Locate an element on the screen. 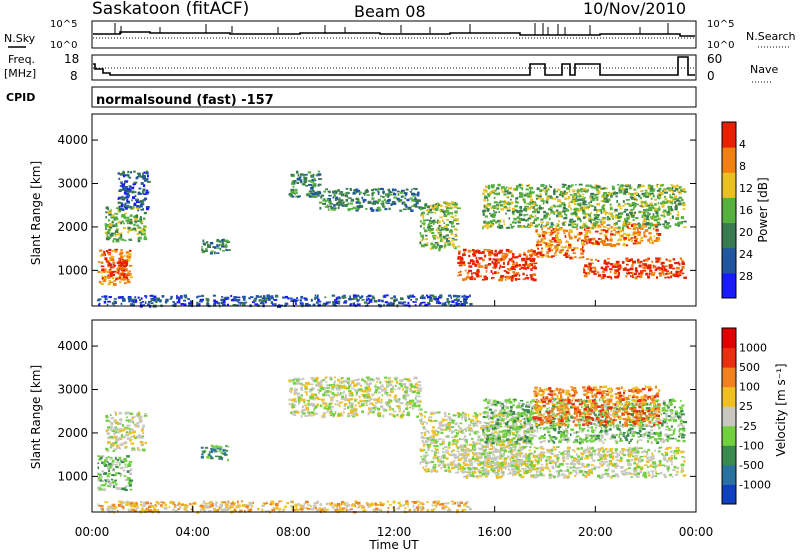 The image size is (800, 554). power-colorbar-swatch is located at coordinates (729, 185).